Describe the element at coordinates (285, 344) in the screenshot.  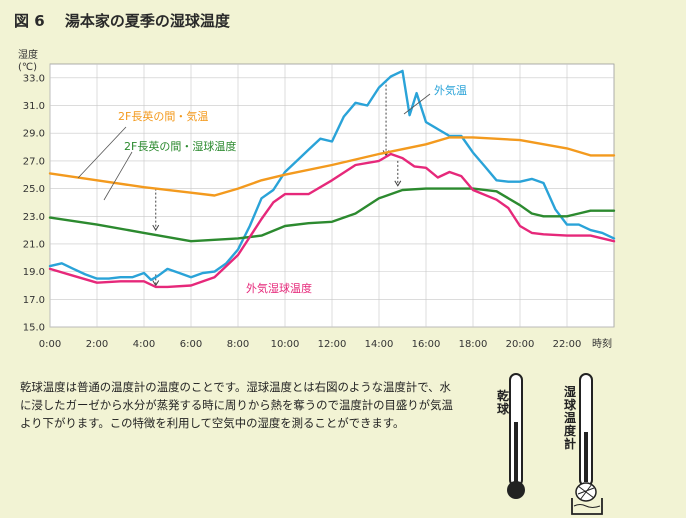
I see `x-tick-label: 10:00` at that location.